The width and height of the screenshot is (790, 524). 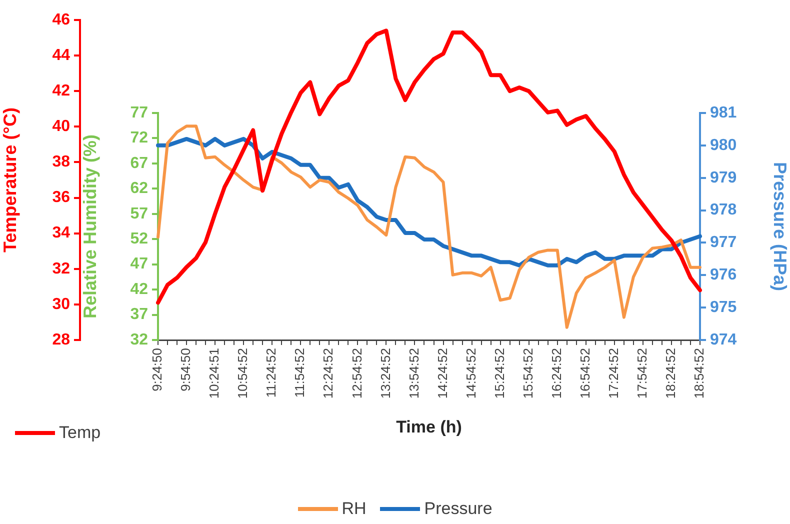 I want to click on y2-tick-label: 979, so click(x=723, y=177).